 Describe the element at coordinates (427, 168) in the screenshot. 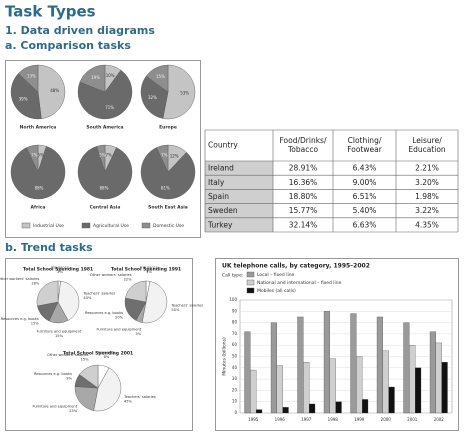

I see `table-cell: 2.21%` at that location.